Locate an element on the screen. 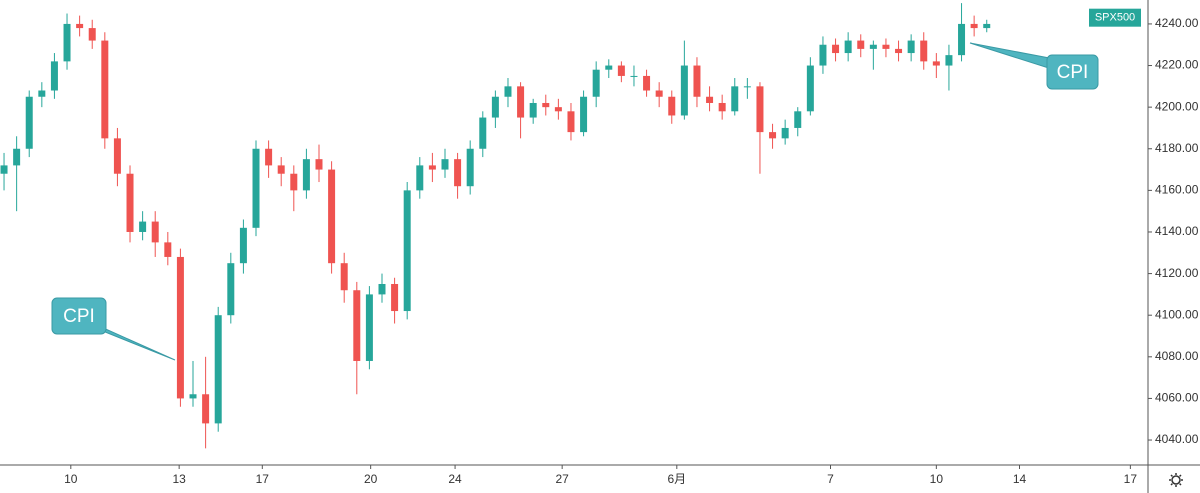 The height and width of the screenshot is (493, 1200). y-tick-label: 4040.00 is located at coordinates (1177, 439).